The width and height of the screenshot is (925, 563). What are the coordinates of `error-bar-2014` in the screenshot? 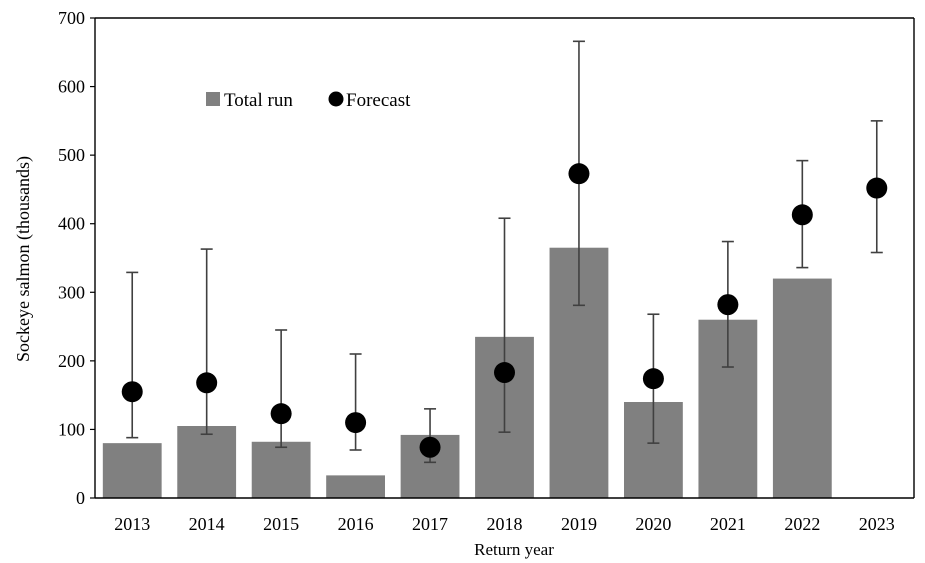 It's located at (206, 342).